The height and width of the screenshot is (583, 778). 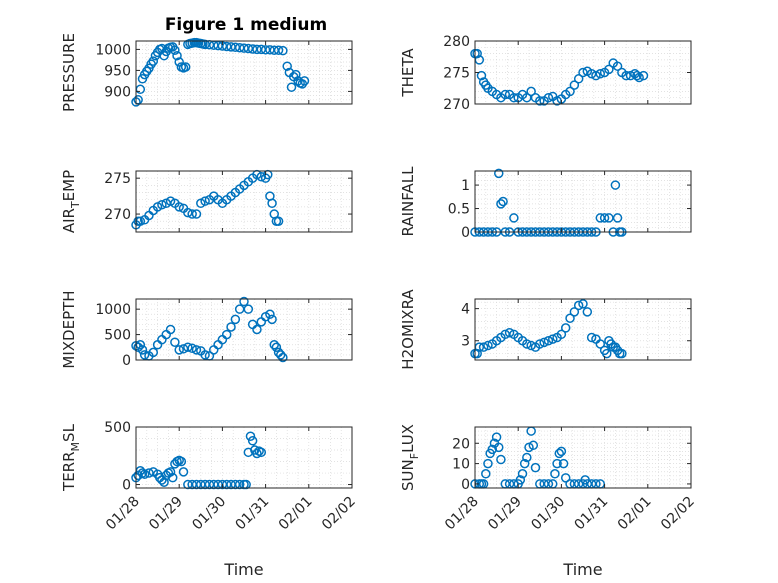 I want to click on y-axis-label: PRESSURE, so click(x=69, y=72).